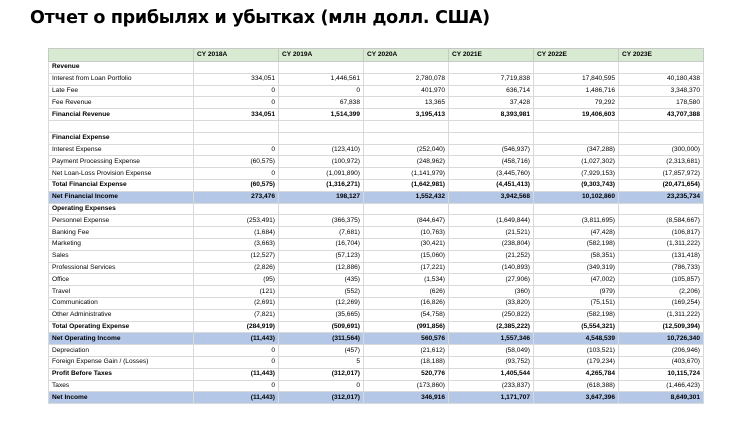 The width and height of the screenshot is (733, 421). Describe the element at coordinates (576, 162) in the screenshot. I see `row-value: (1,027,302)` at that location.